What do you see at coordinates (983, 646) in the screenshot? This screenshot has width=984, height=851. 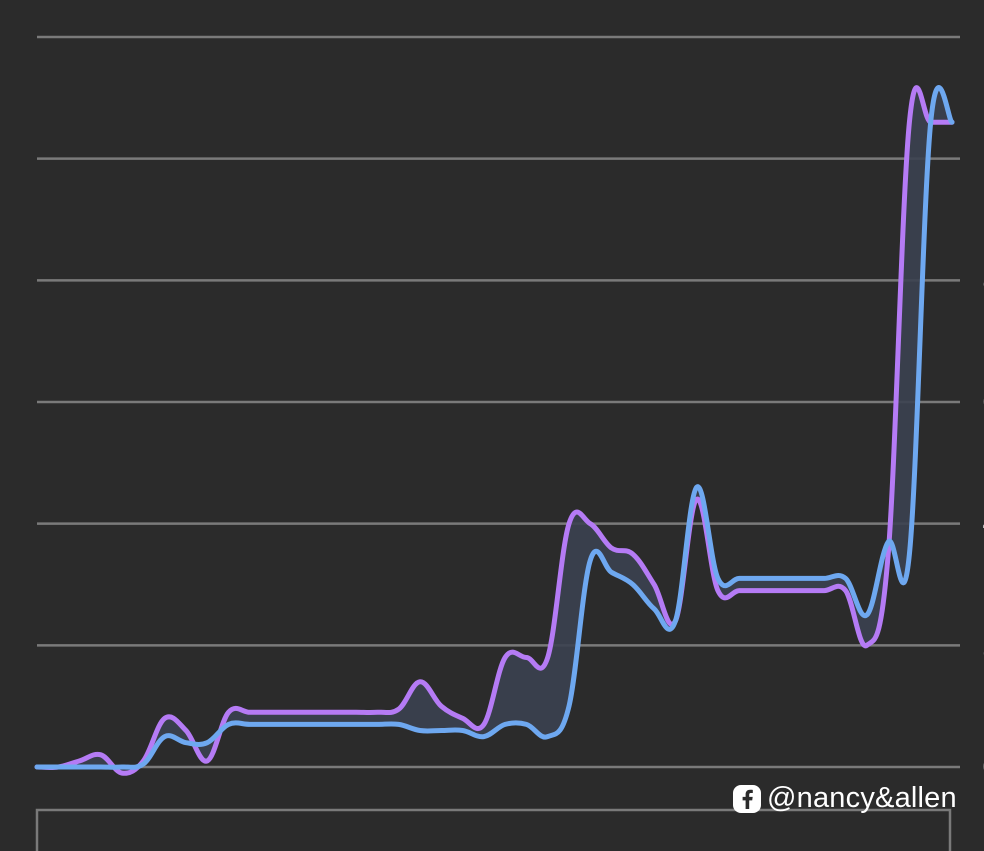 I see `y-tick-label: 2` at bounding box center [983, 646].